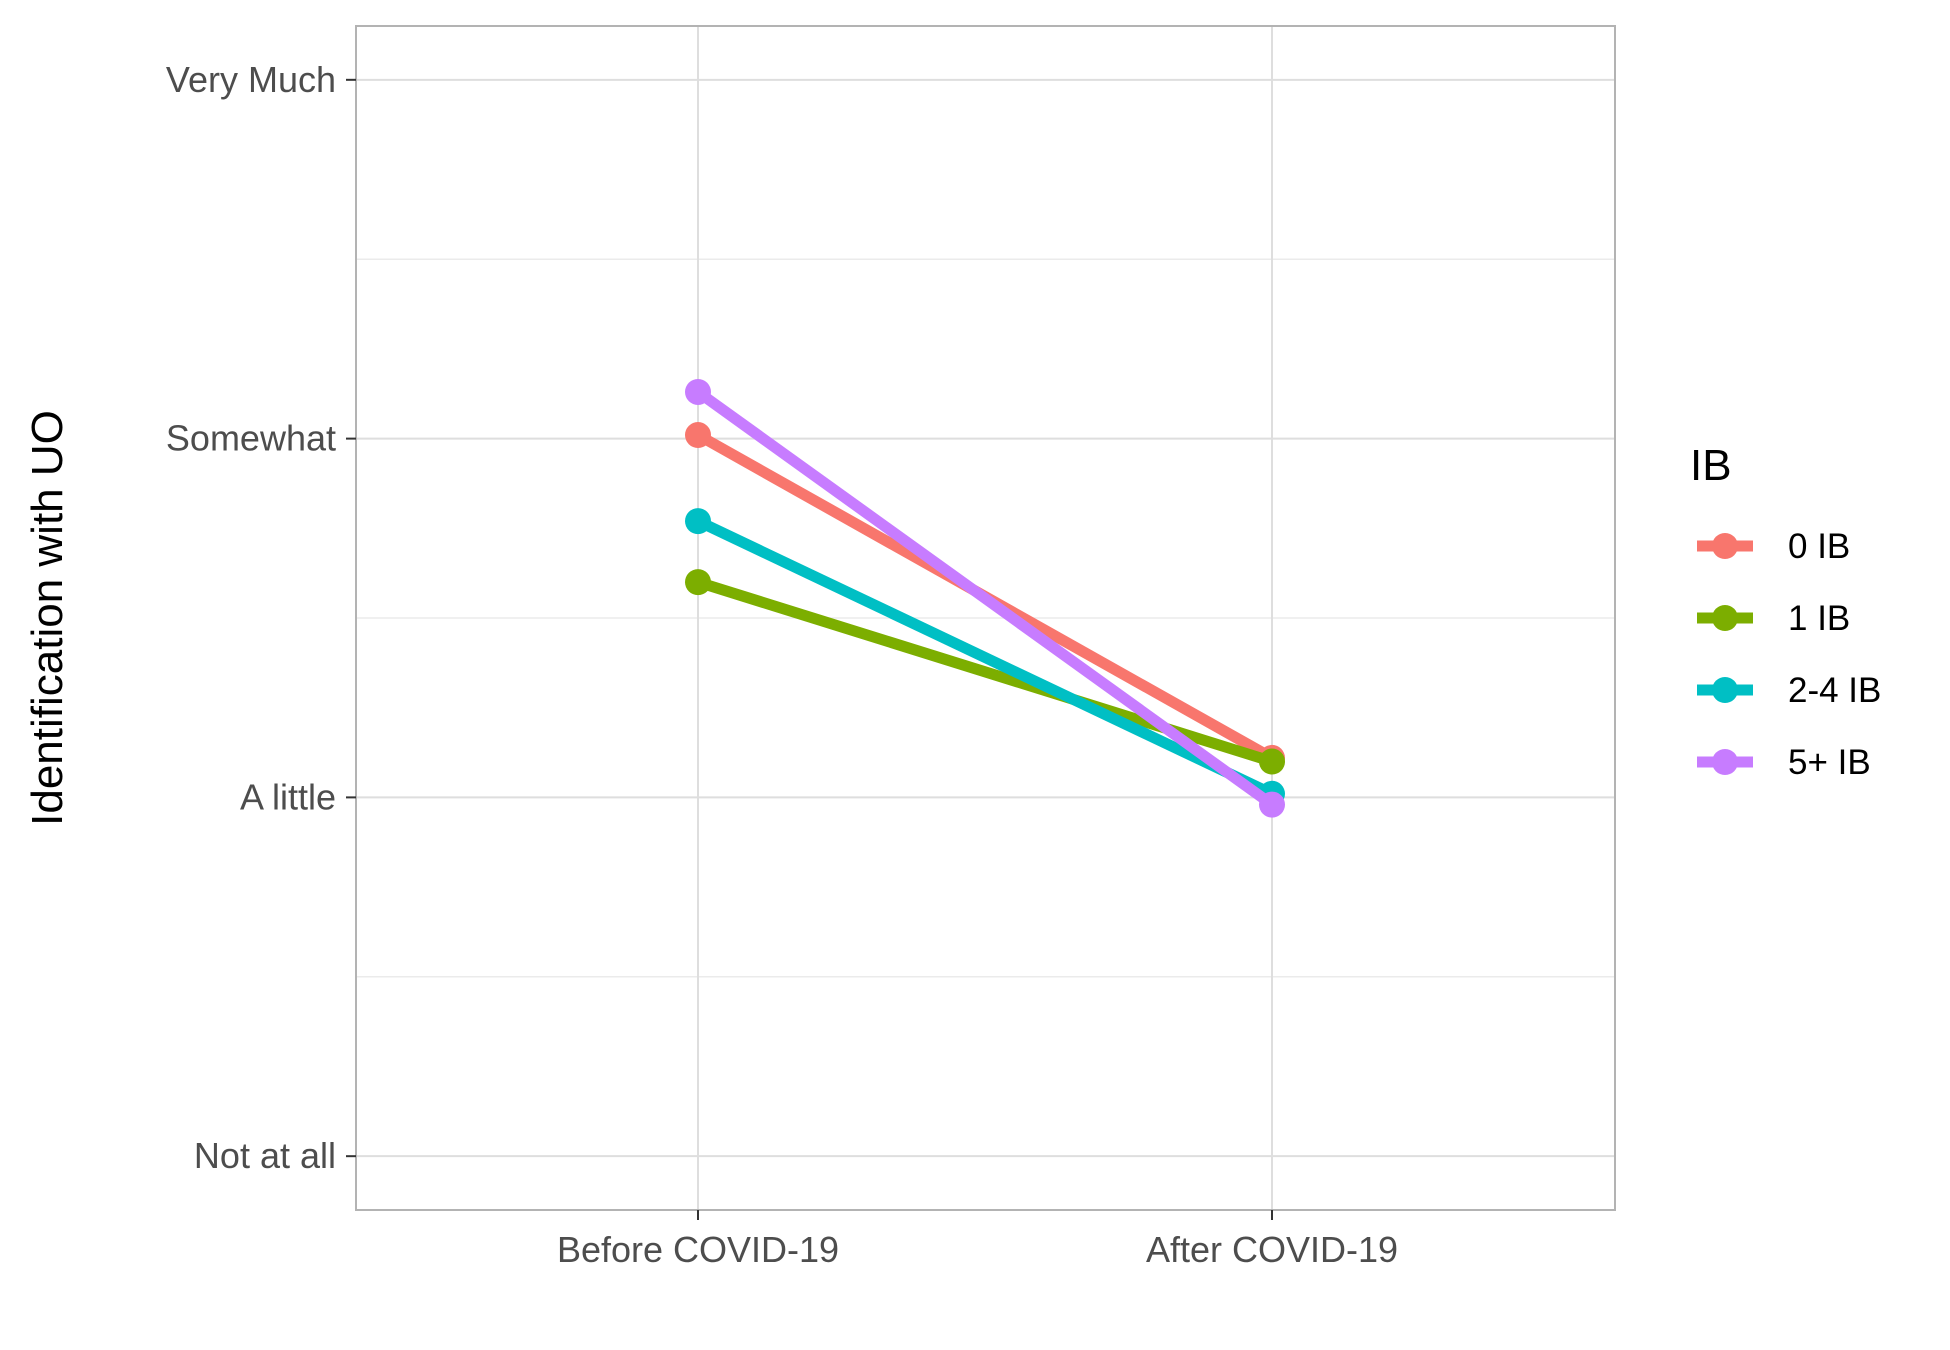 The image size is (1950, 1350). What do you see at coordinates (1819, 618) in the screenshot?
I see `legend-label: 1 IB` at bounding box center [1819, 618].